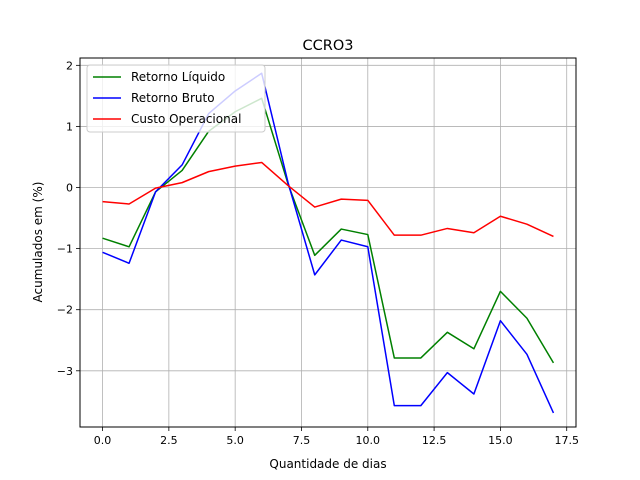 This screenshot has width=640, height=480. Describe the element at coordinates (186, 119) in the screenshot. I see `legend-label: Custo Operacional` at that location.